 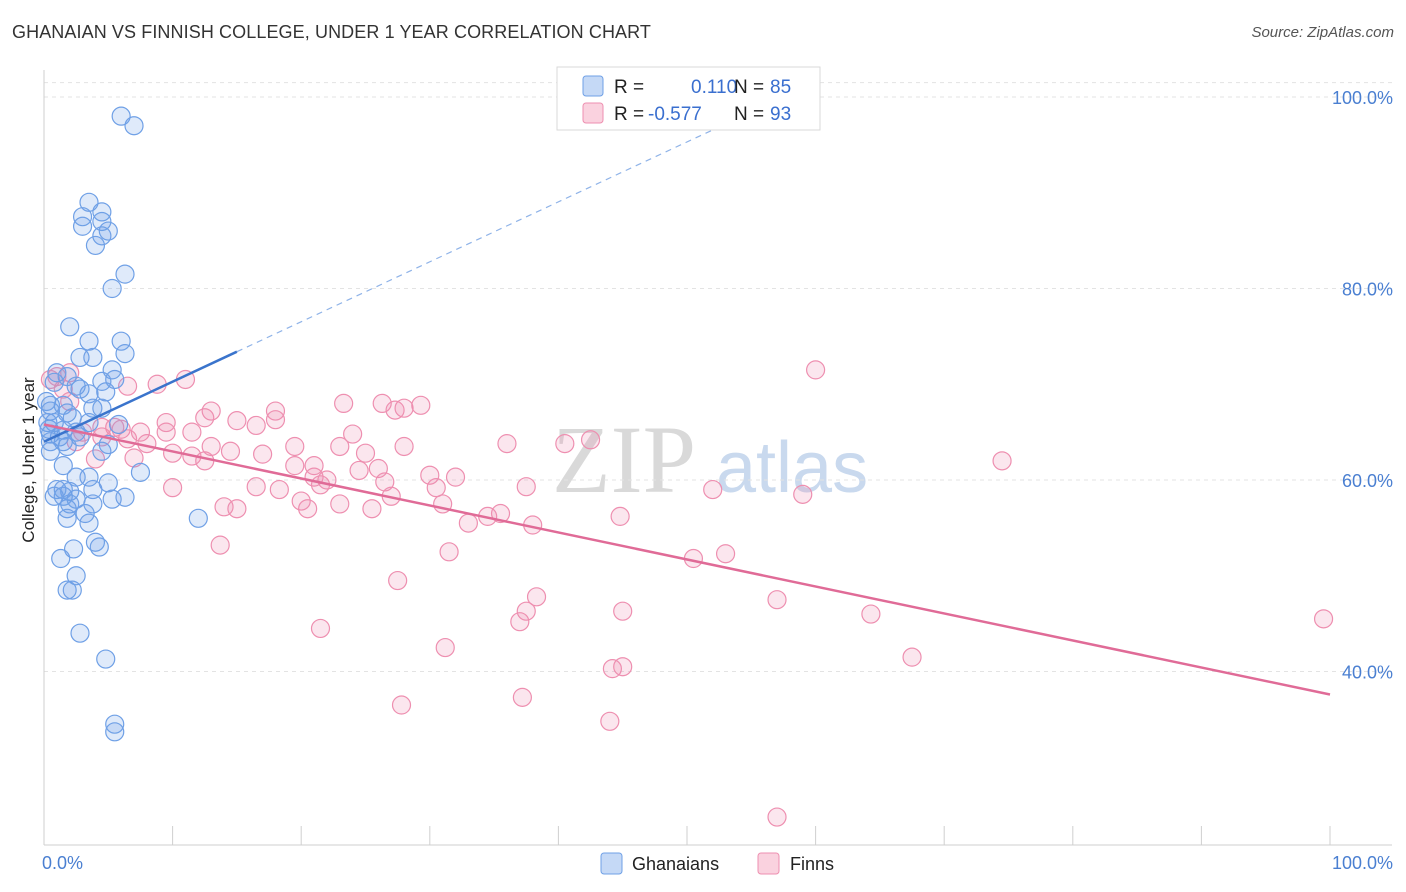 What do you see at coordinates (1362, 863) in the screenshot?
I see `x-tick-label-max: 100.0%` at bounding box center [1362, 863].